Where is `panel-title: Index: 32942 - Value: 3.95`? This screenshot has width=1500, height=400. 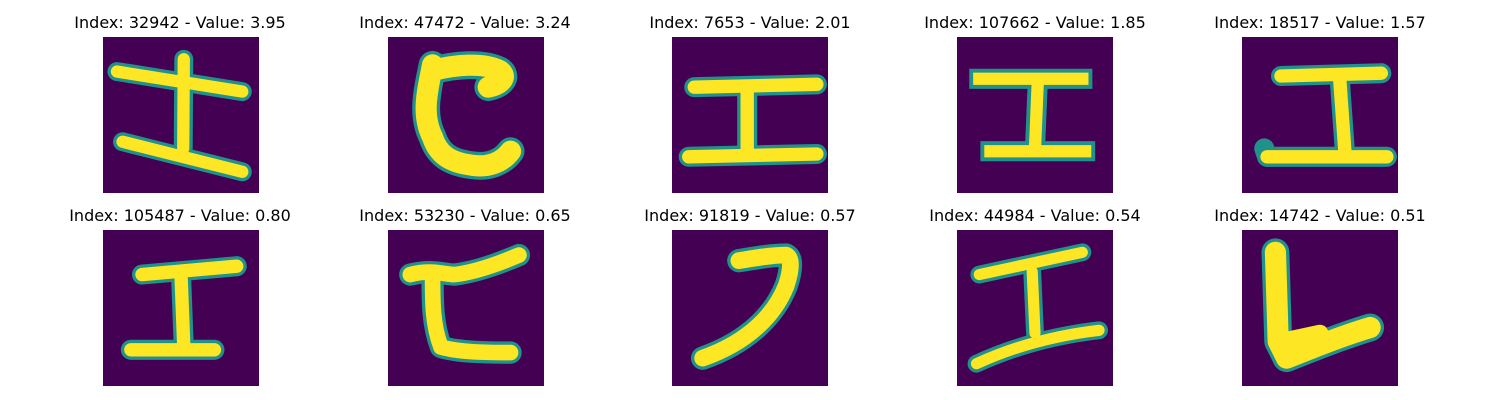
panel-title: Index: 32942 - Value: 3.95 is located at coordinates (180, 22).